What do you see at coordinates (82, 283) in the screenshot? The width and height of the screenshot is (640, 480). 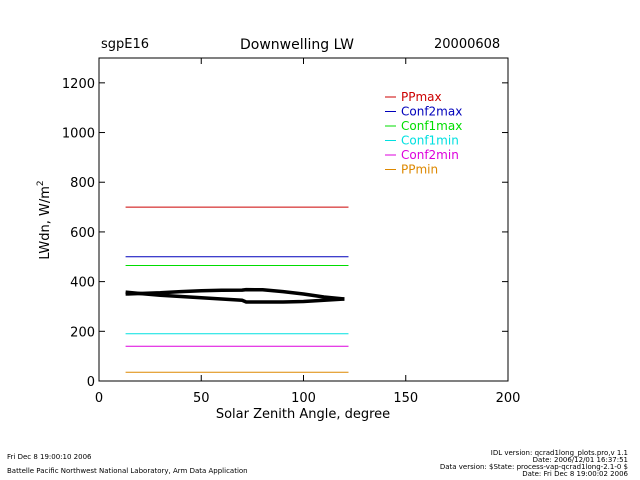 I see `y-tick-label: 400` at bounding box center [82, 283].